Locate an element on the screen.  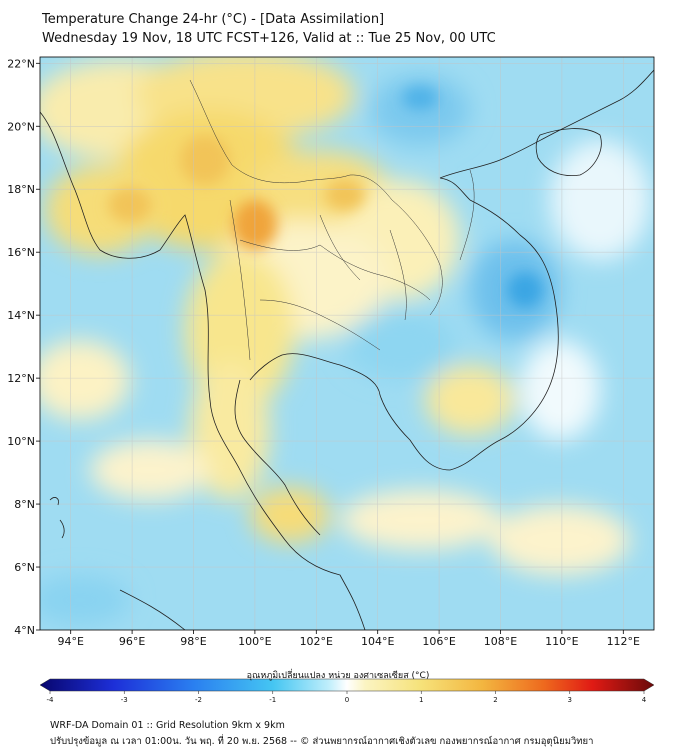
colorbar-tick-label: -2 is located at coordinates (198, 700).